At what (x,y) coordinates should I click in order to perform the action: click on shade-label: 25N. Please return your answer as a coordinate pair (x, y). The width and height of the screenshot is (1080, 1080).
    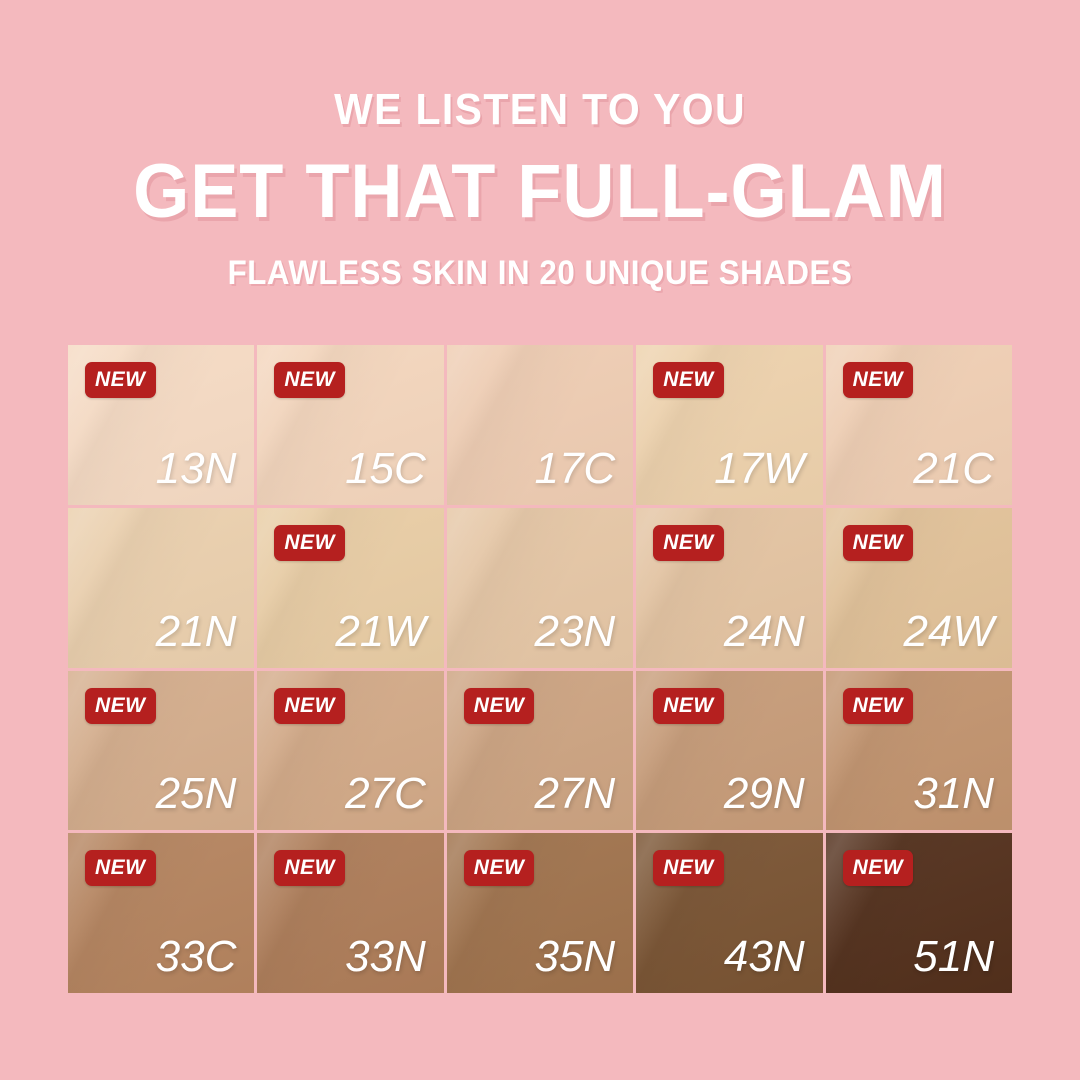
    Looking at the image, I should click on (196, 794).